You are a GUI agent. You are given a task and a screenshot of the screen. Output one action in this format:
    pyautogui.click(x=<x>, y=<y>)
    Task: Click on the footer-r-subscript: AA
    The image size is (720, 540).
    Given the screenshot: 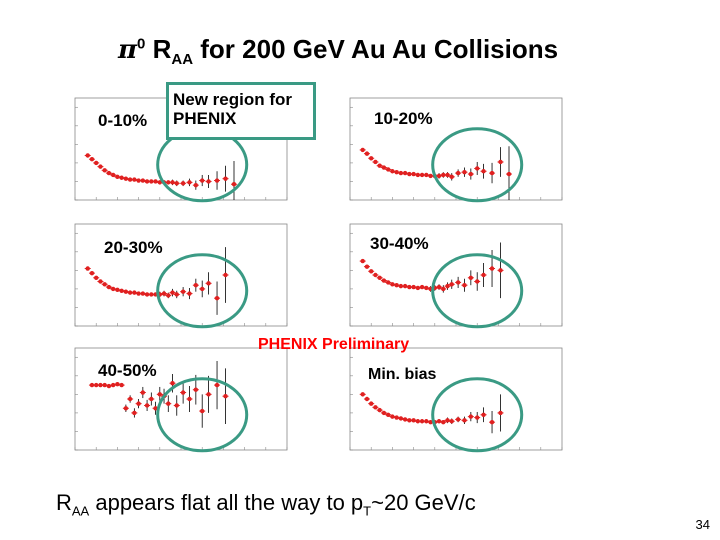 What is the action you would take?
    pyautogui.click(x=80, y=511)
    